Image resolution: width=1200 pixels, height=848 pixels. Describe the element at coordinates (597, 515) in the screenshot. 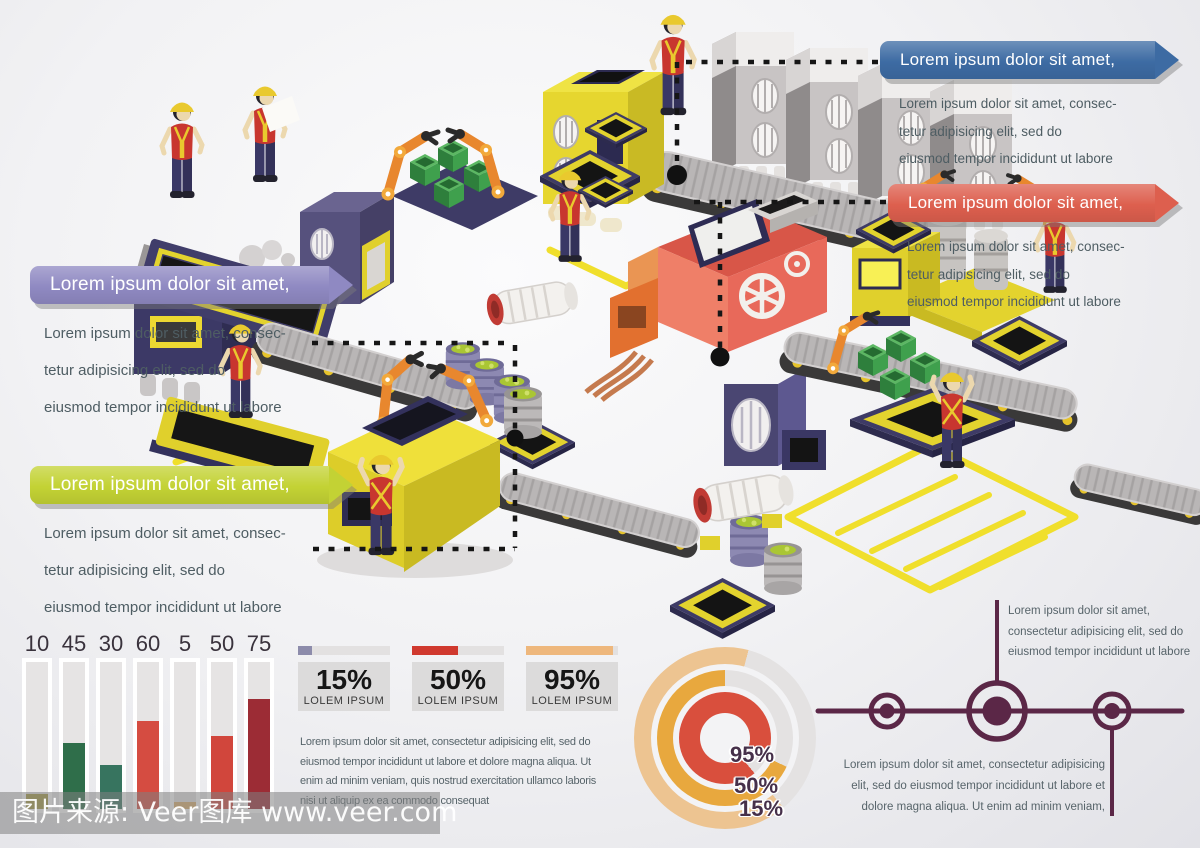

I see `conveyor-belt-center` at that location.